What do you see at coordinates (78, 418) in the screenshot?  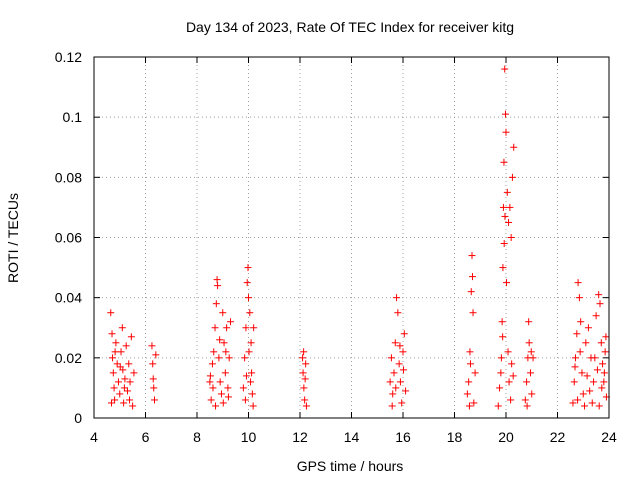 I see `y-tick-label: 0` at bounding box center [78, 418].